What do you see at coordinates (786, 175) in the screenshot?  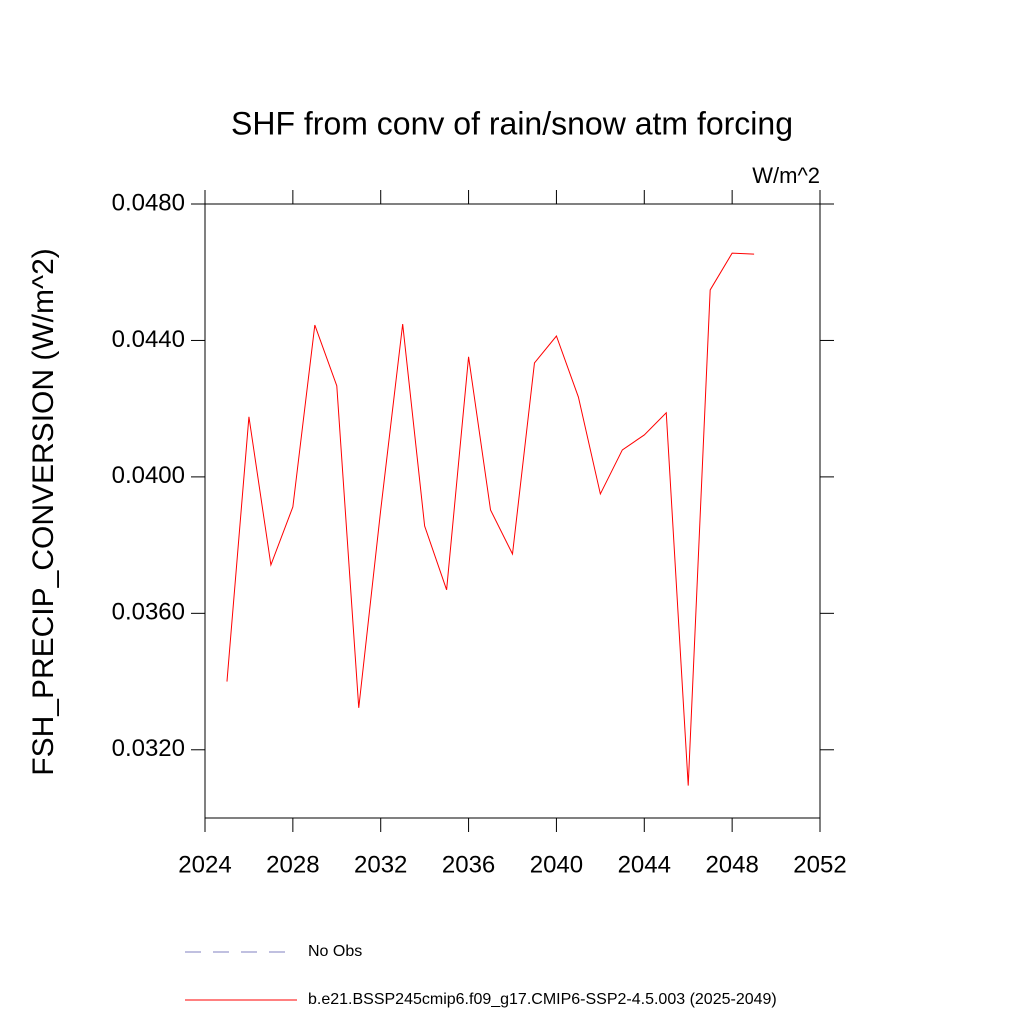 I see `units-label: W/m^2` at bounding box center [786, 175].